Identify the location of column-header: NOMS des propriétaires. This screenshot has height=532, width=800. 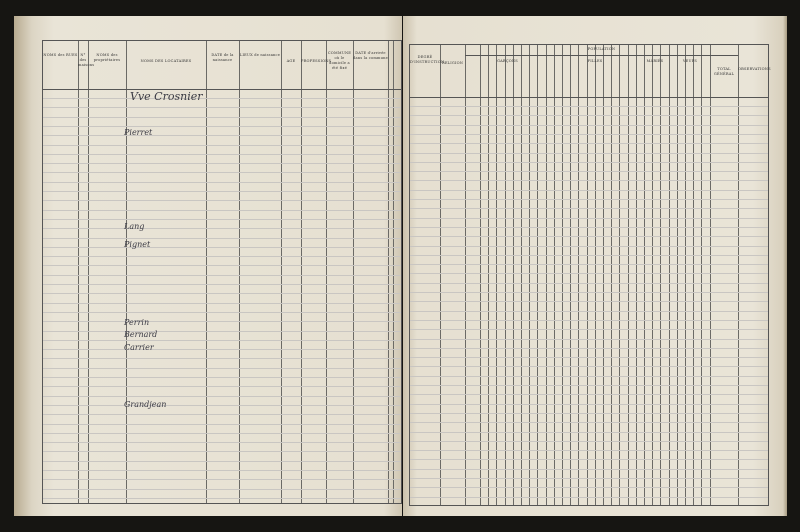
(107, 57).